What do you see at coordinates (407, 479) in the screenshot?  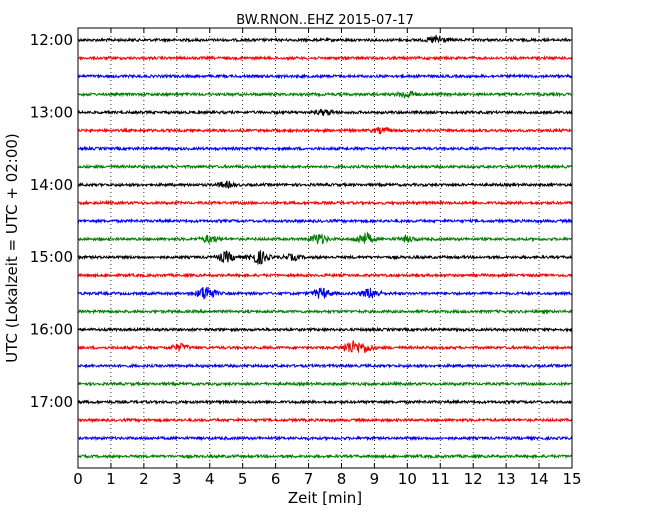 I see `x-tick-label-10: 10` at bounding box center [407, 479].